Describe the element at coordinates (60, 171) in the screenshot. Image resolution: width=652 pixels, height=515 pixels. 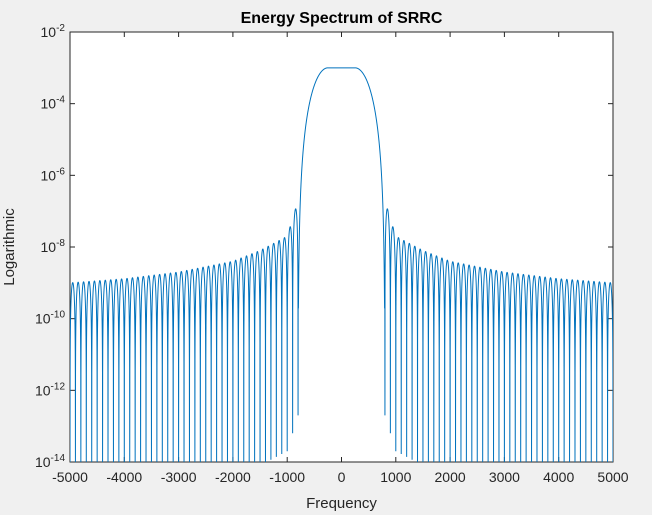
I see `y-tick-exponent: -6` at that location.